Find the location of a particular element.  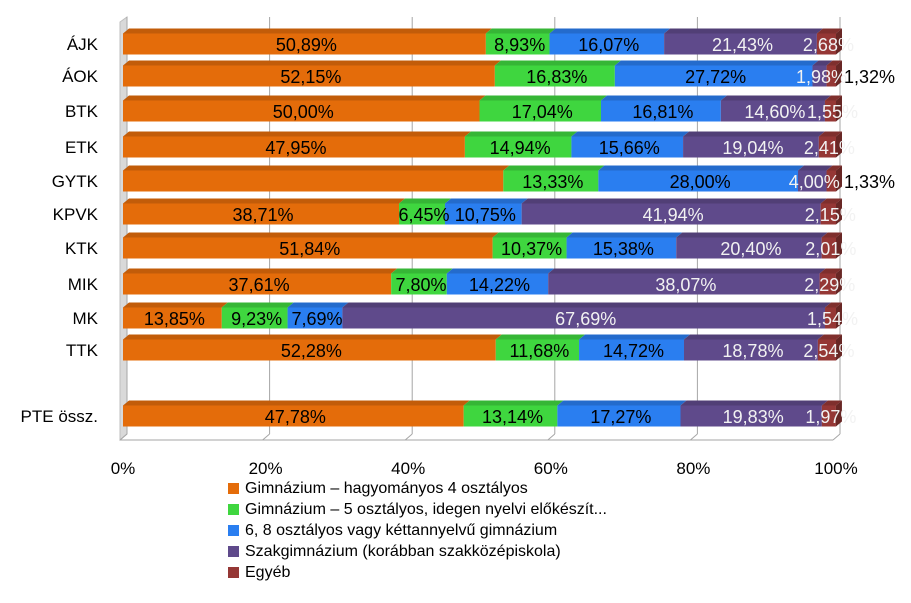

data-label-outside: 1,33% is located at coordinates (869, 182).